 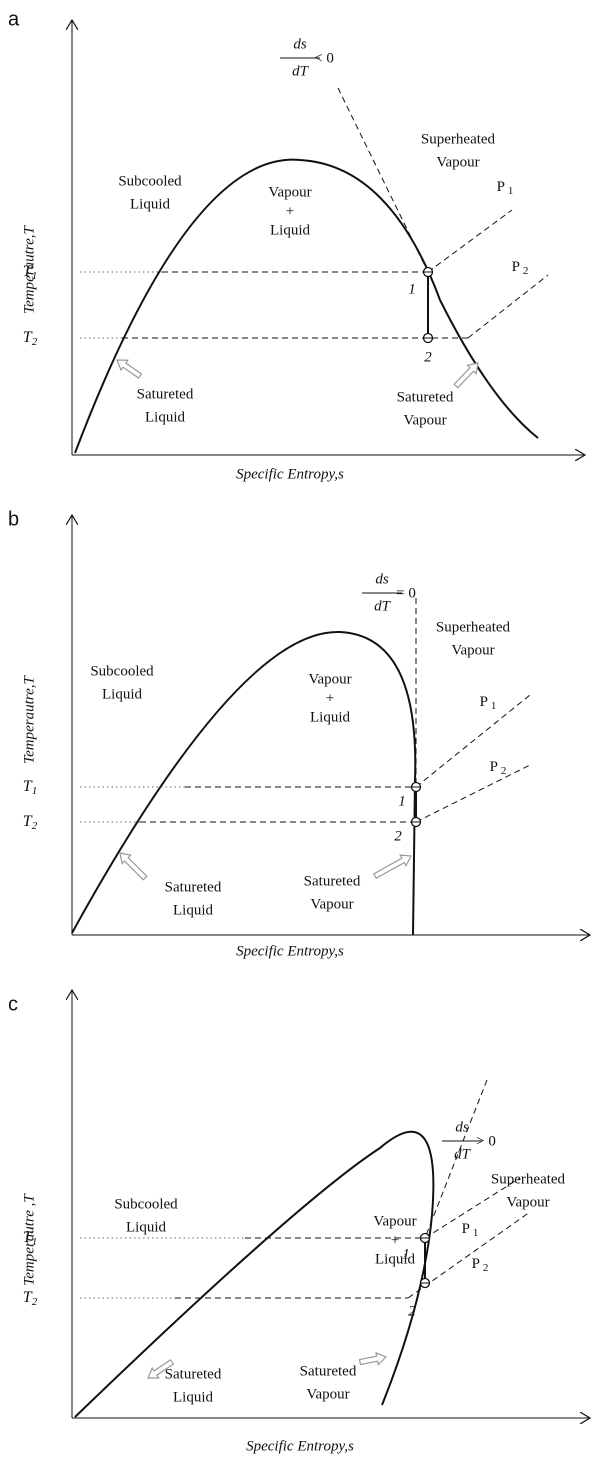 I want to click on slope-relation: > 0, so click(x=486, y=1141).